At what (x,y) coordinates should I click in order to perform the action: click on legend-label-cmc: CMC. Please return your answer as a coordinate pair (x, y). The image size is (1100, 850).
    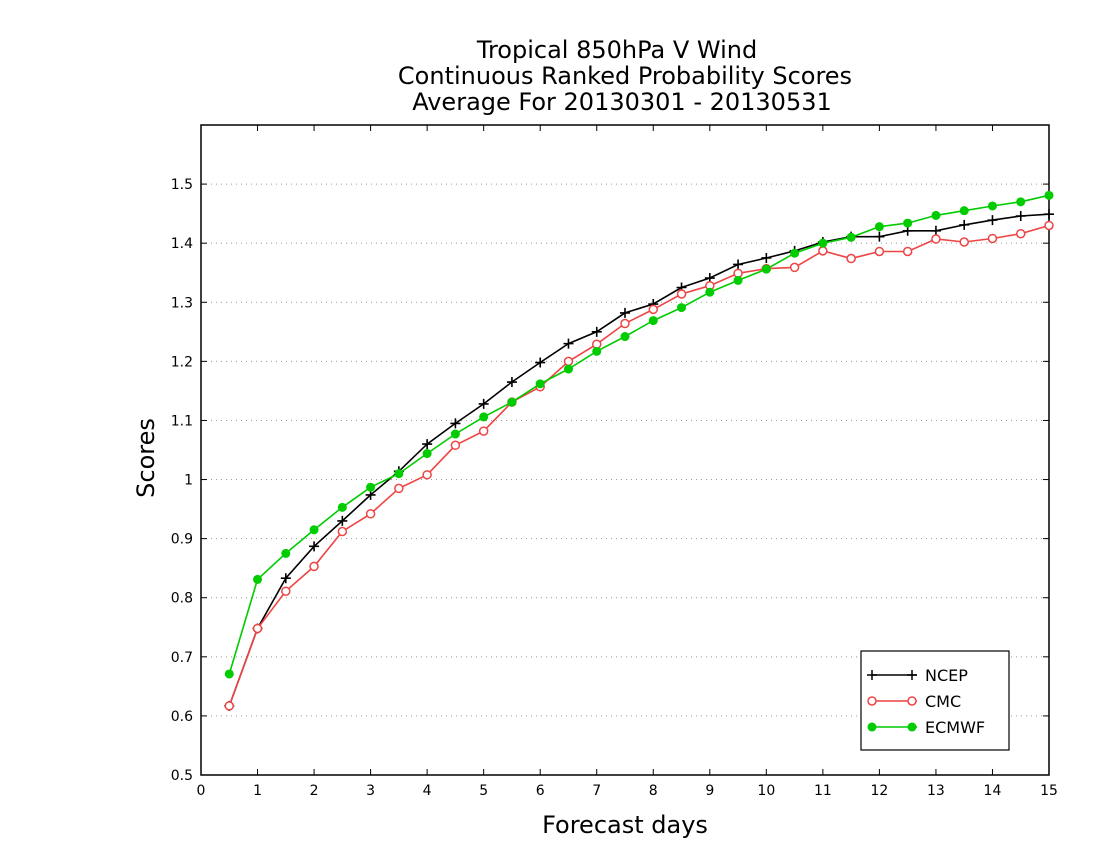
    Looking at the image, I should click on (943, 701).